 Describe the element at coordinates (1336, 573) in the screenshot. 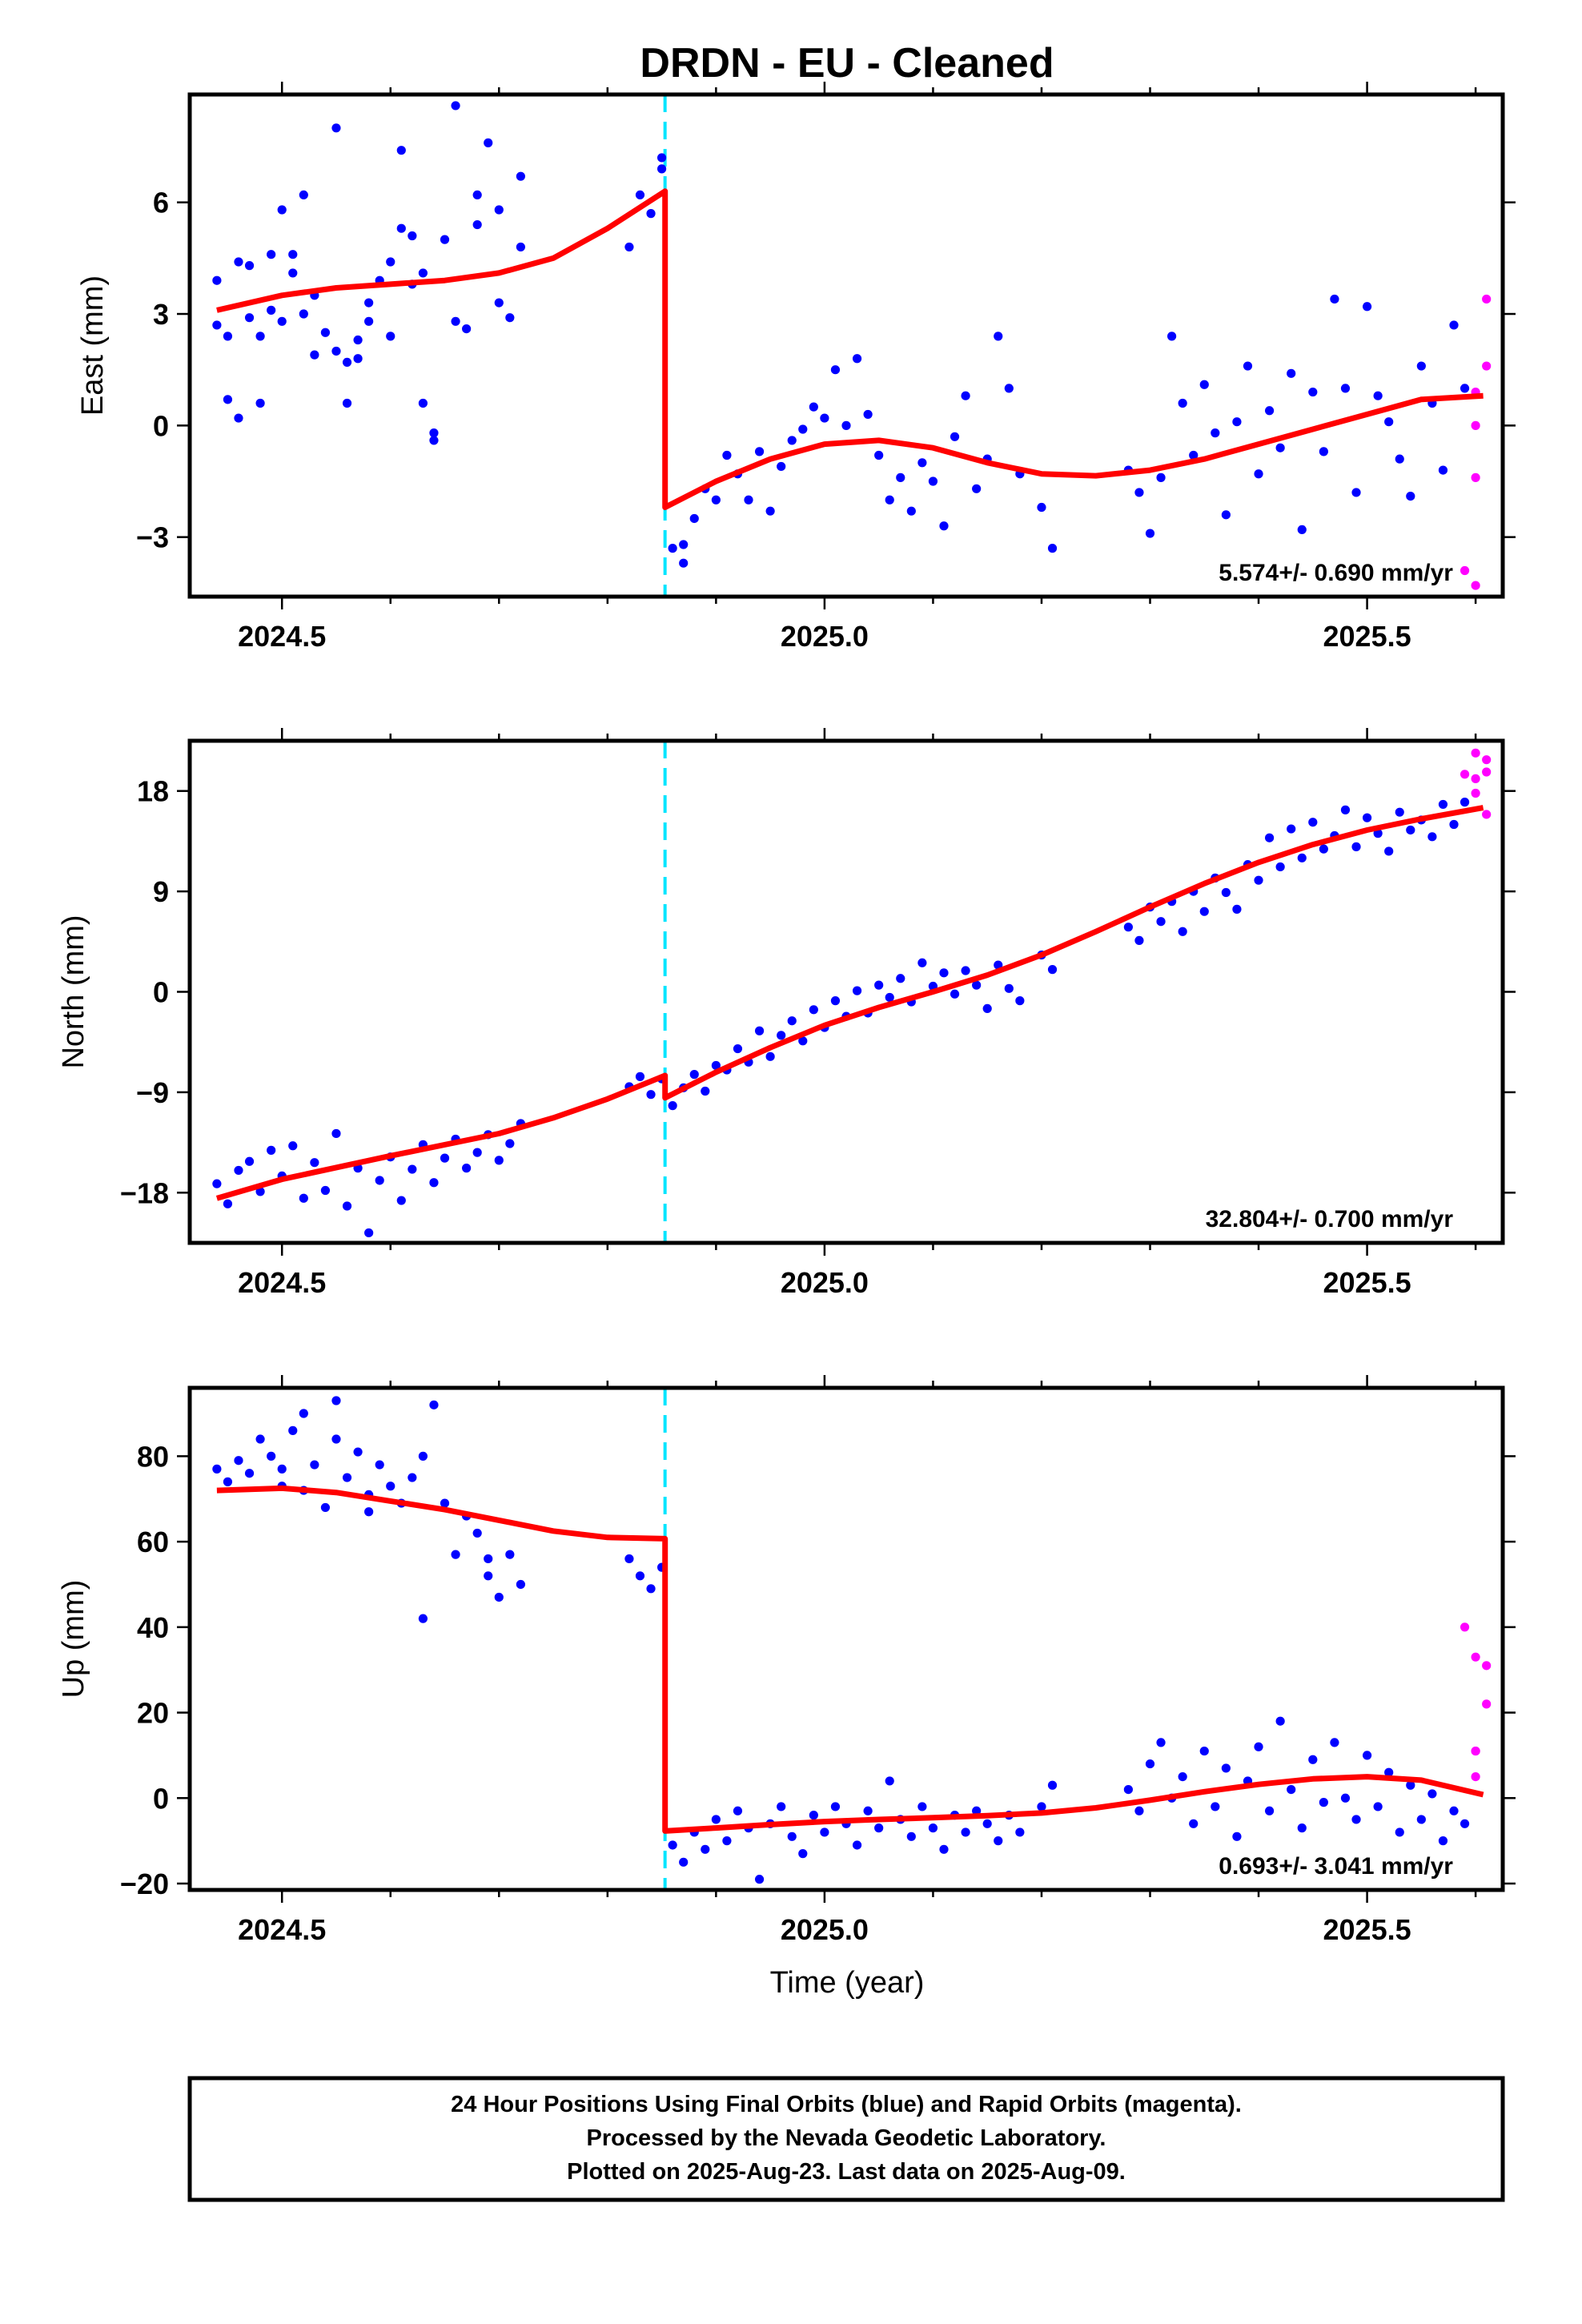

I see `east-rate-label: 5.574+/- 0.690 mm/yr` at that location.